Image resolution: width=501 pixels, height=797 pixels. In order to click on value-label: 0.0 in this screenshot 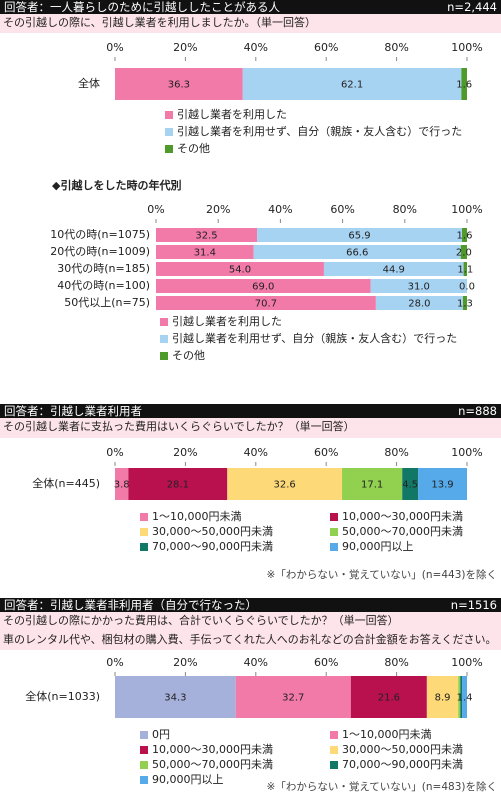, I will do `click(467, 287)`.